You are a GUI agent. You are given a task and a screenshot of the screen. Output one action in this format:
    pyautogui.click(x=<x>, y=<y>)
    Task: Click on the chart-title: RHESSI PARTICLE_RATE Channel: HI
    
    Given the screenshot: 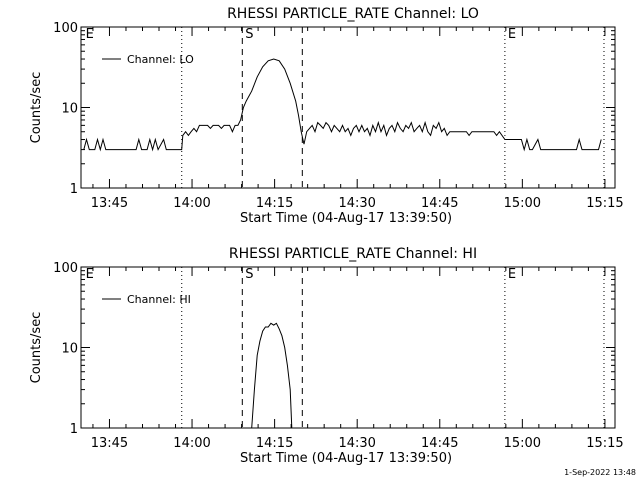 What is the action you would take?
    pyautogui.click(x=353, y=254)
    